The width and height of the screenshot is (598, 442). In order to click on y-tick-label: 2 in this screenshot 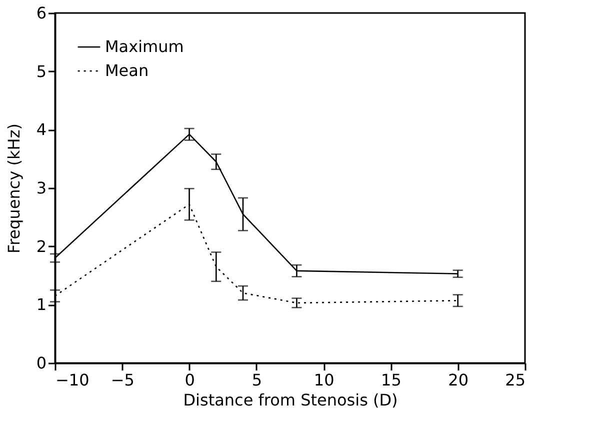, I will do `click(41, 246)`.